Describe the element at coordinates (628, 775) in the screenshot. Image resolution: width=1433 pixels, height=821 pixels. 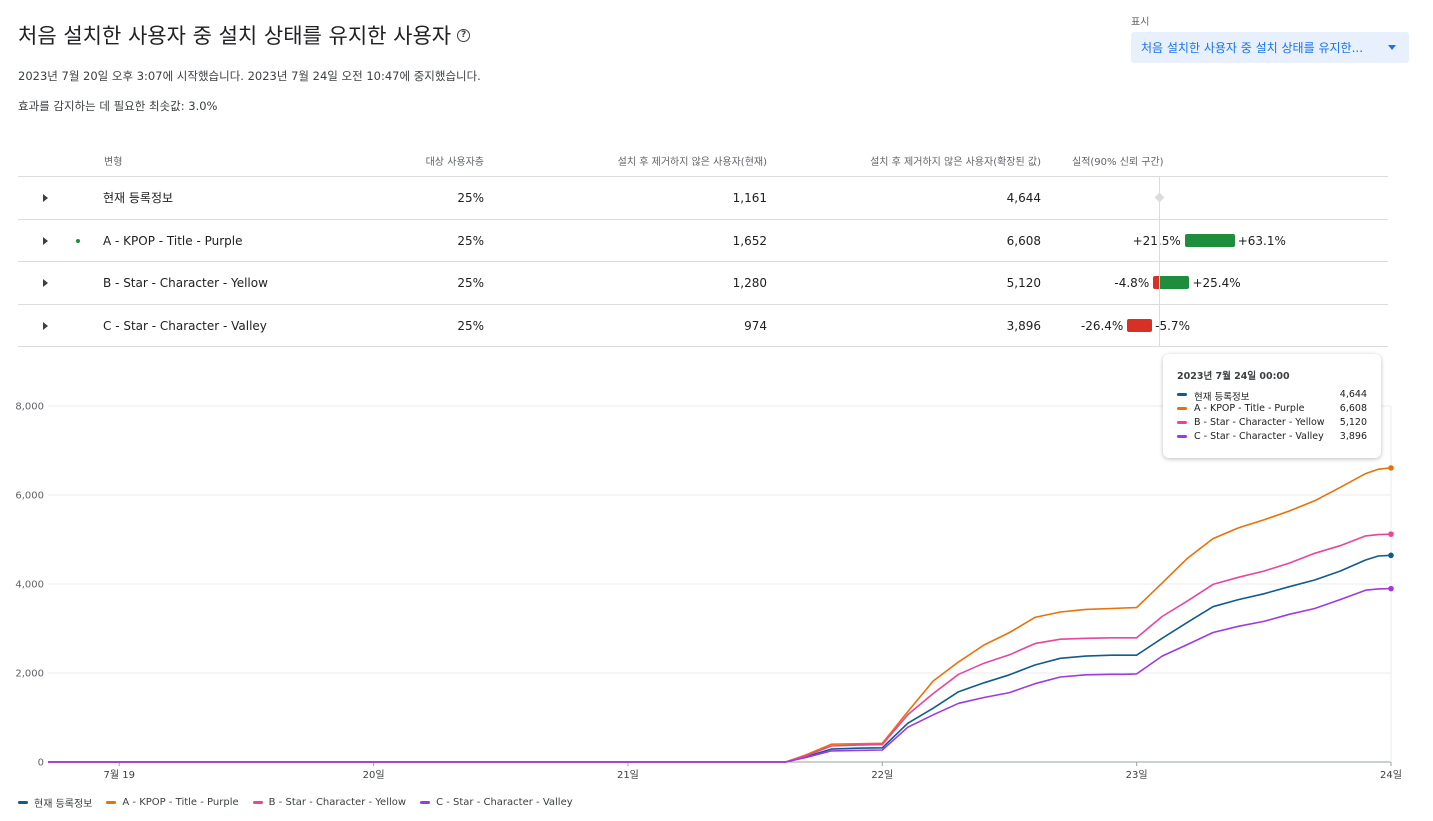
I see `x-tick-label: 21일` at that location.